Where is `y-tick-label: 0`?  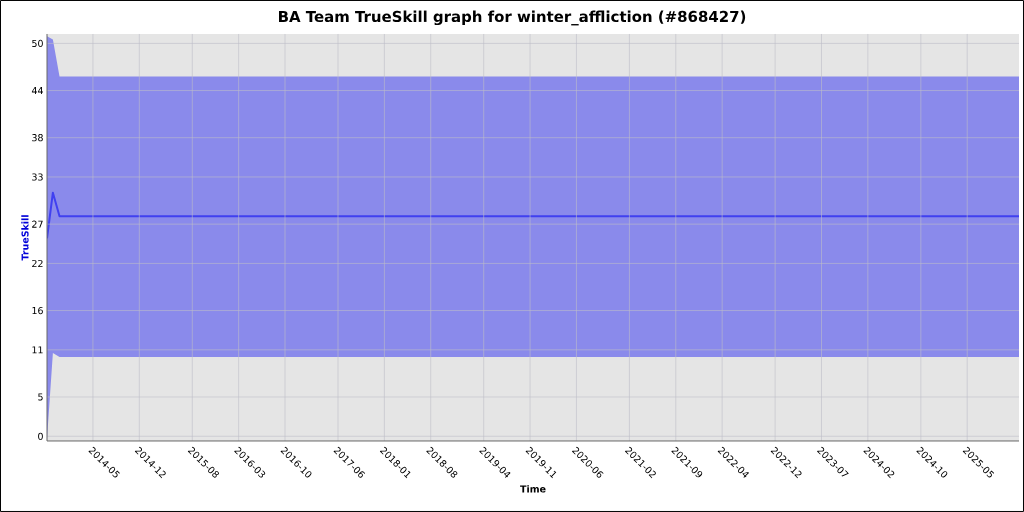 y-tick-label: 0 is located at coordinates (40, 436).